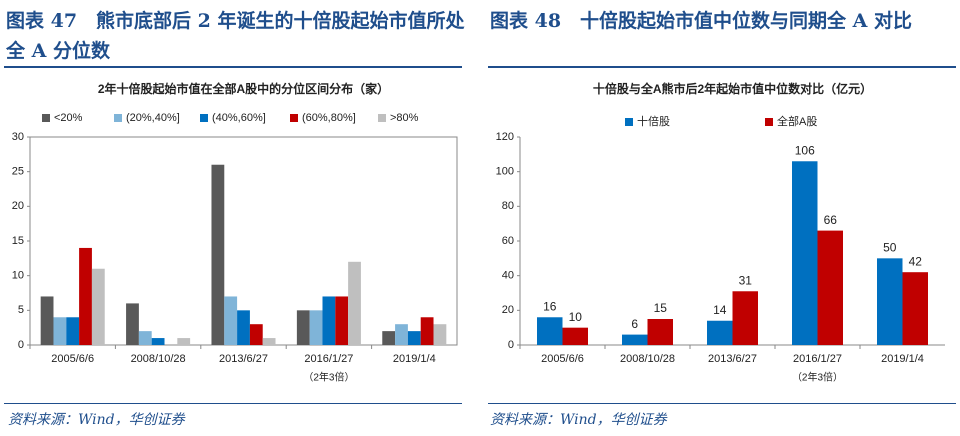 This screenshot has height=436, width=960. Describe the element at coordinates (720, 310) in the screenshot. I see `value-label: 14` at that location.